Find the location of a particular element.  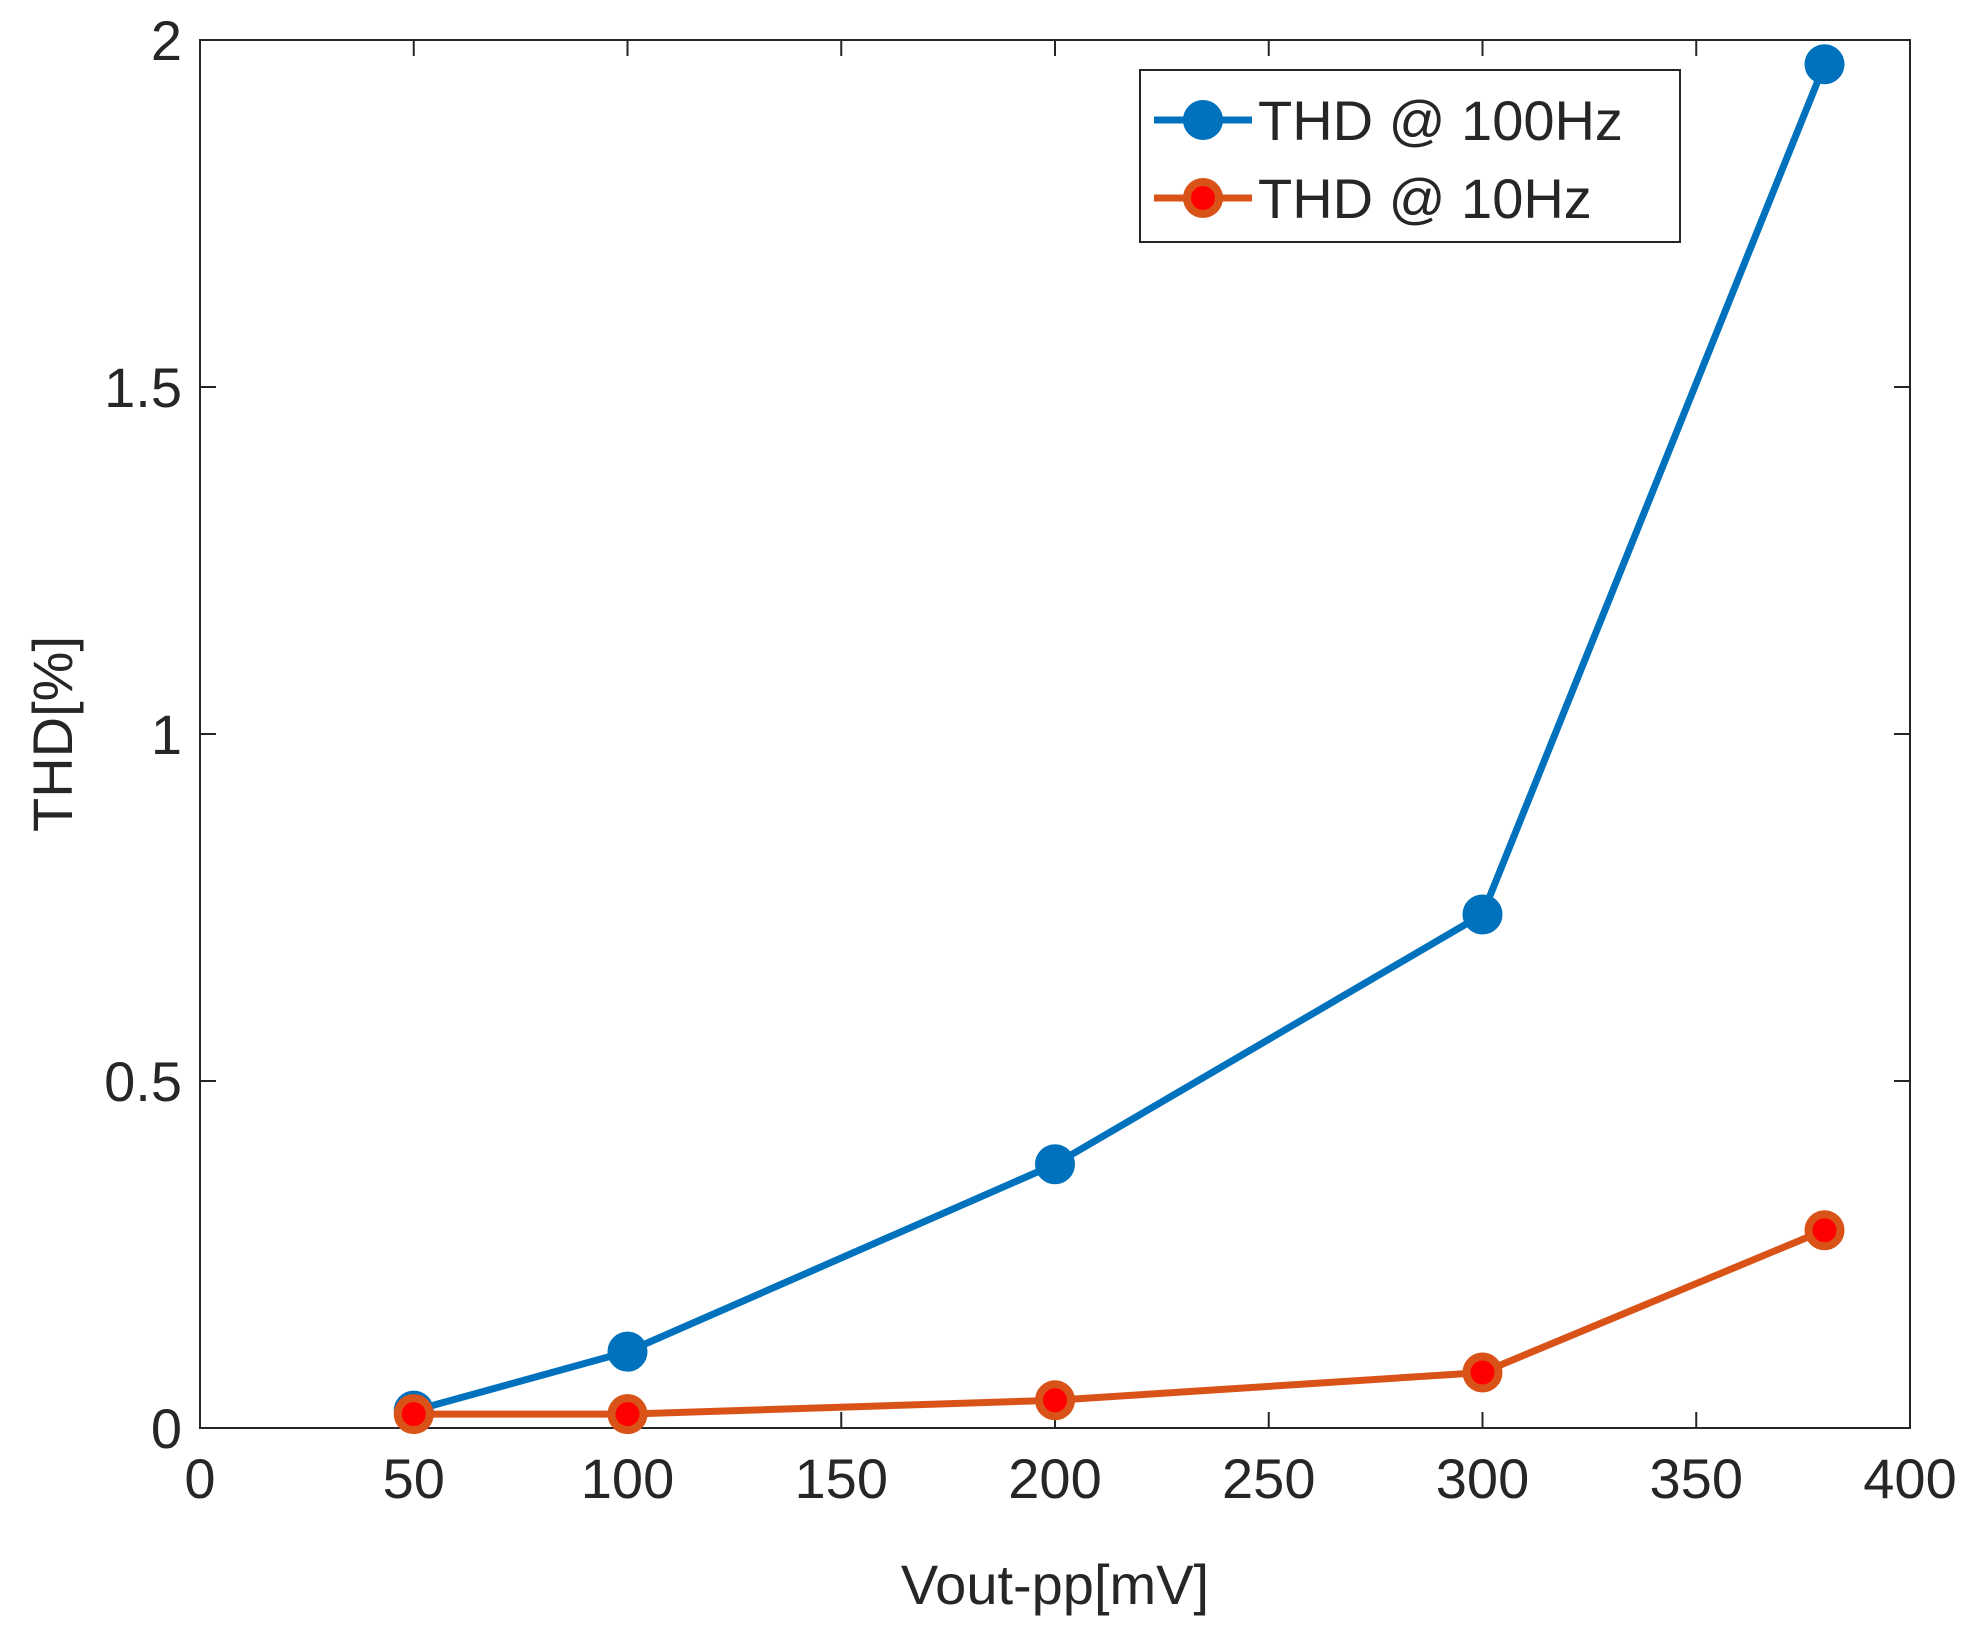

x-tick-label: 300 is located at coordinates (1482, 1478).